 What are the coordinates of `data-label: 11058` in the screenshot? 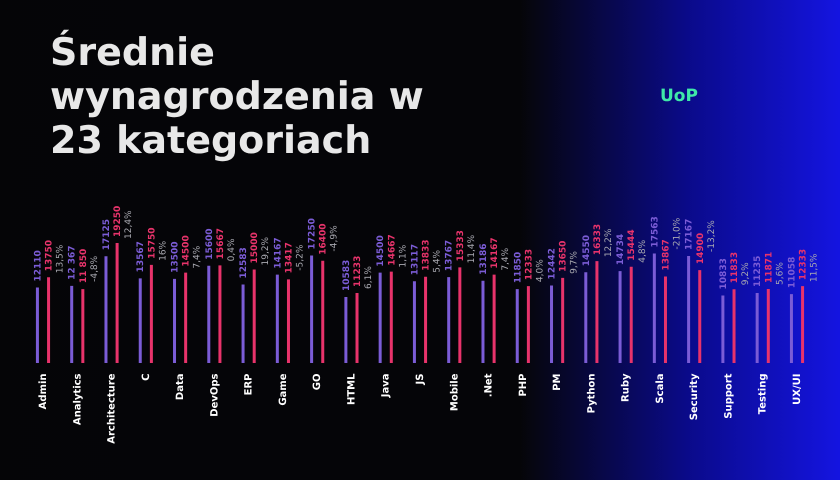 It's located at (792, 272).